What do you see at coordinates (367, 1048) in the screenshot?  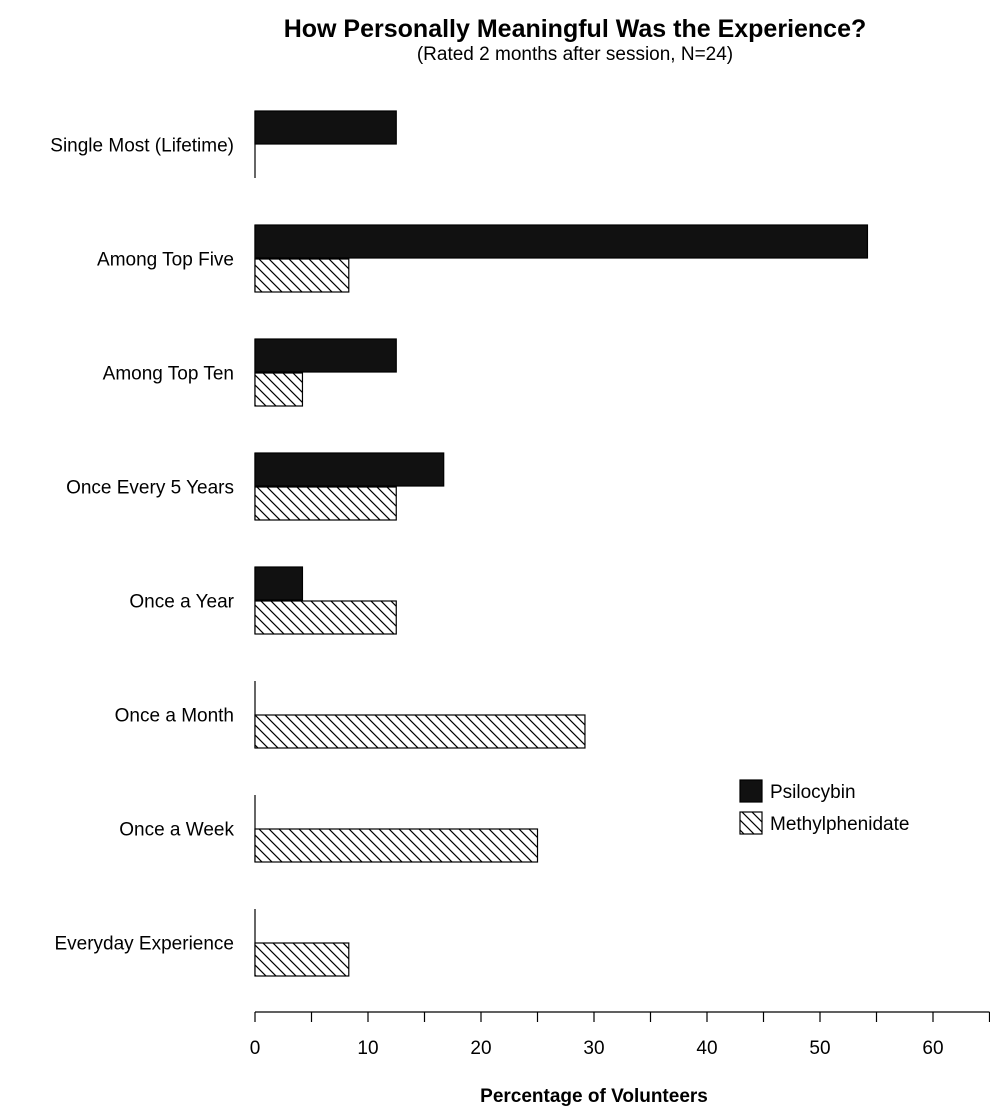 I see `x-tick-label: 10` at bounding box center [367, 1048].